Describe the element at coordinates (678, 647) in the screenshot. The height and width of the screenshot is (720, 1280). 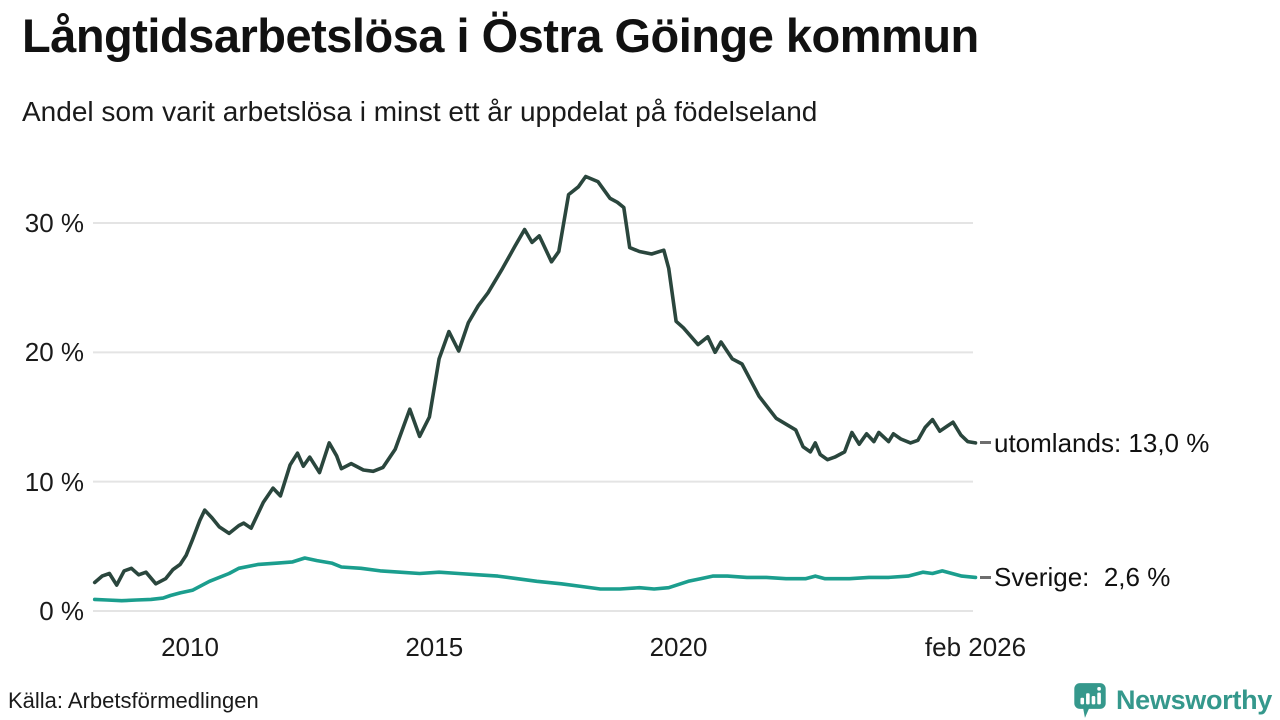
I see `x-axis-tick-2020: 2020` at that location.